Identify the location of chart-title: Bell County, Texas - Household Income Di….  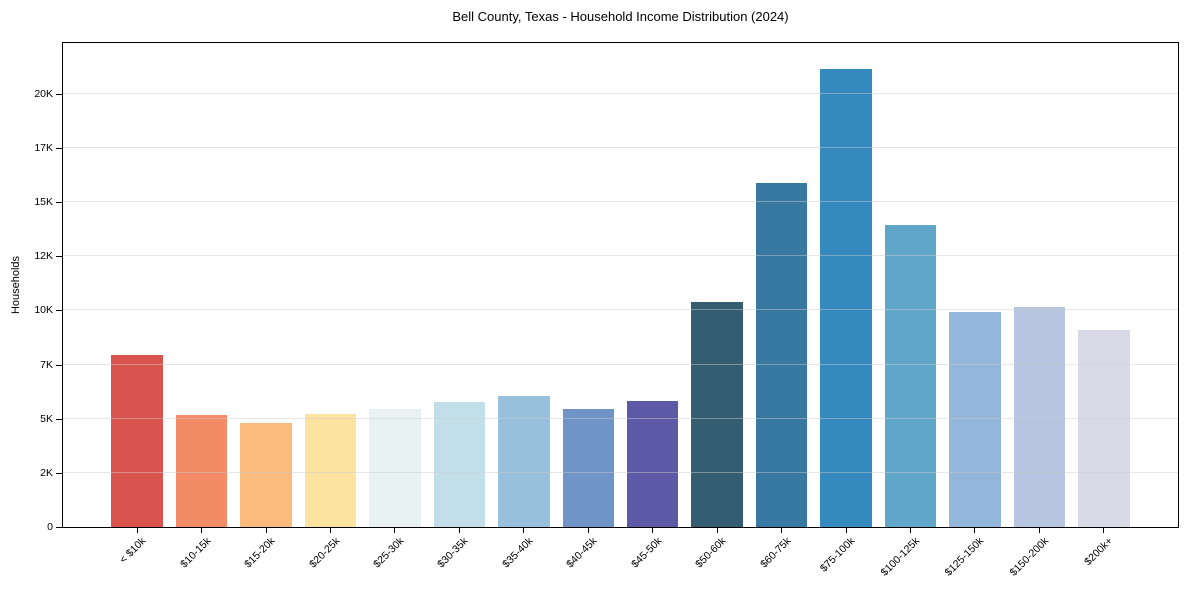
(620, 16).